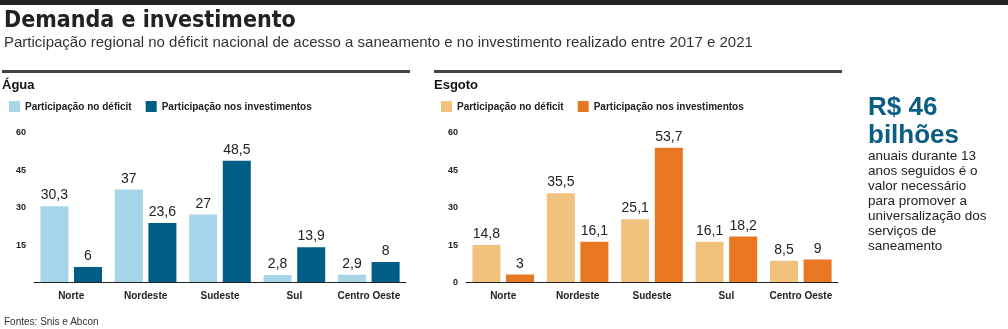 This screenshot has height=329, width=1008. What do you see at coordinates (379, 41) in the screenshot?
I see `text: Participação regional no déficit nacional de acesso a saneamento e no investimento realizado entre 2017 e 2021` at bounding box center [379, 41].